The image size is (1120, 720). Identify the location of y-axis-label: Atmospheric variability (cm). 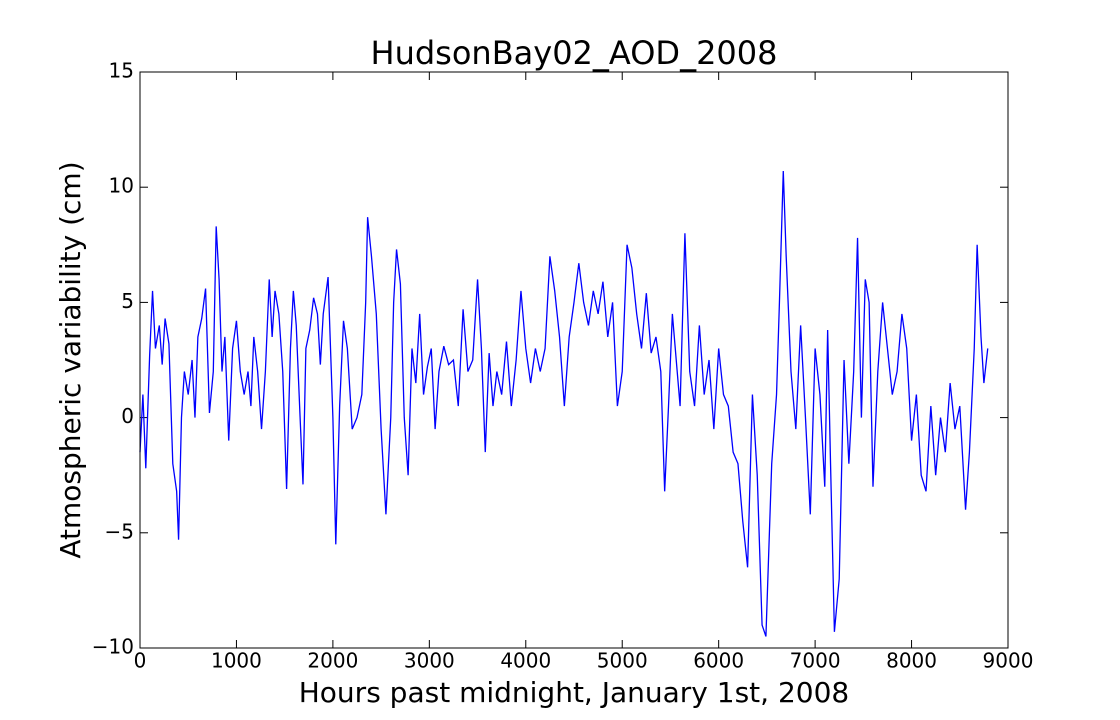
(70, 359).